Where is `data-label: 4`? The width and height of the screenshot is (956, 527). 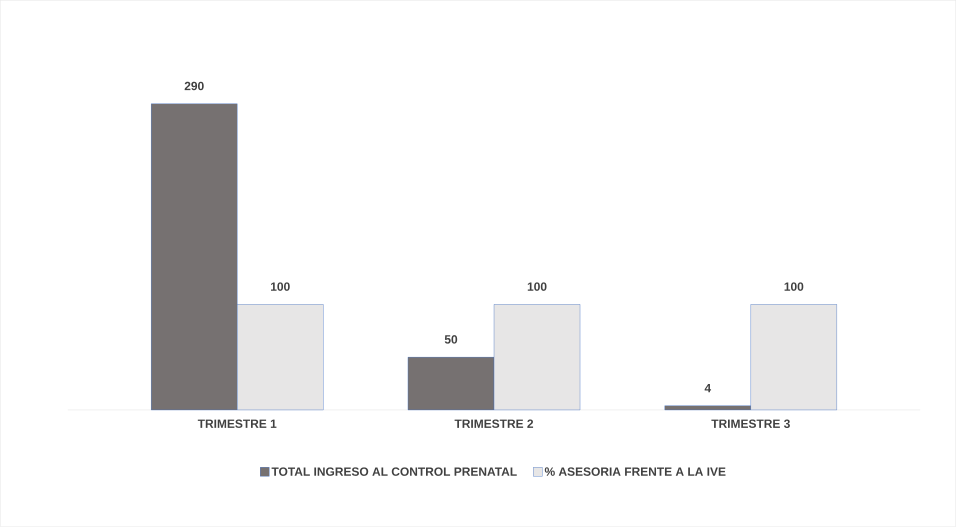 data-label: 4 is located at coordinates (708, 388).